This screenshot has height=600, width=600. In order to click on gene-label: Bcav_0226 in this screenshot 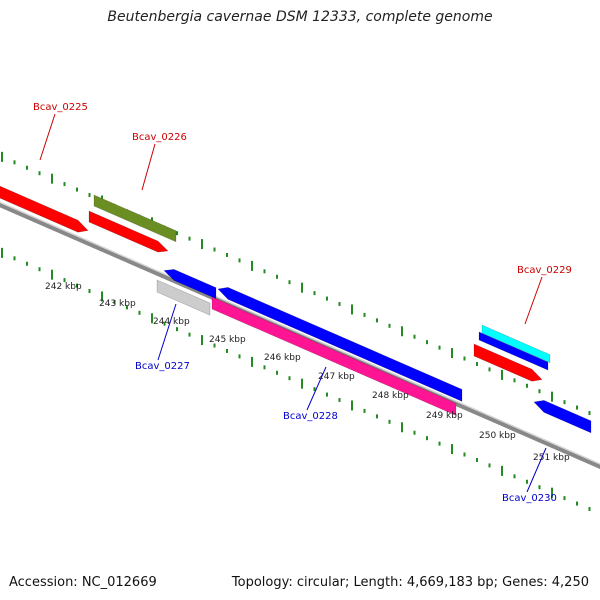, I will do `click(159, 137)`.